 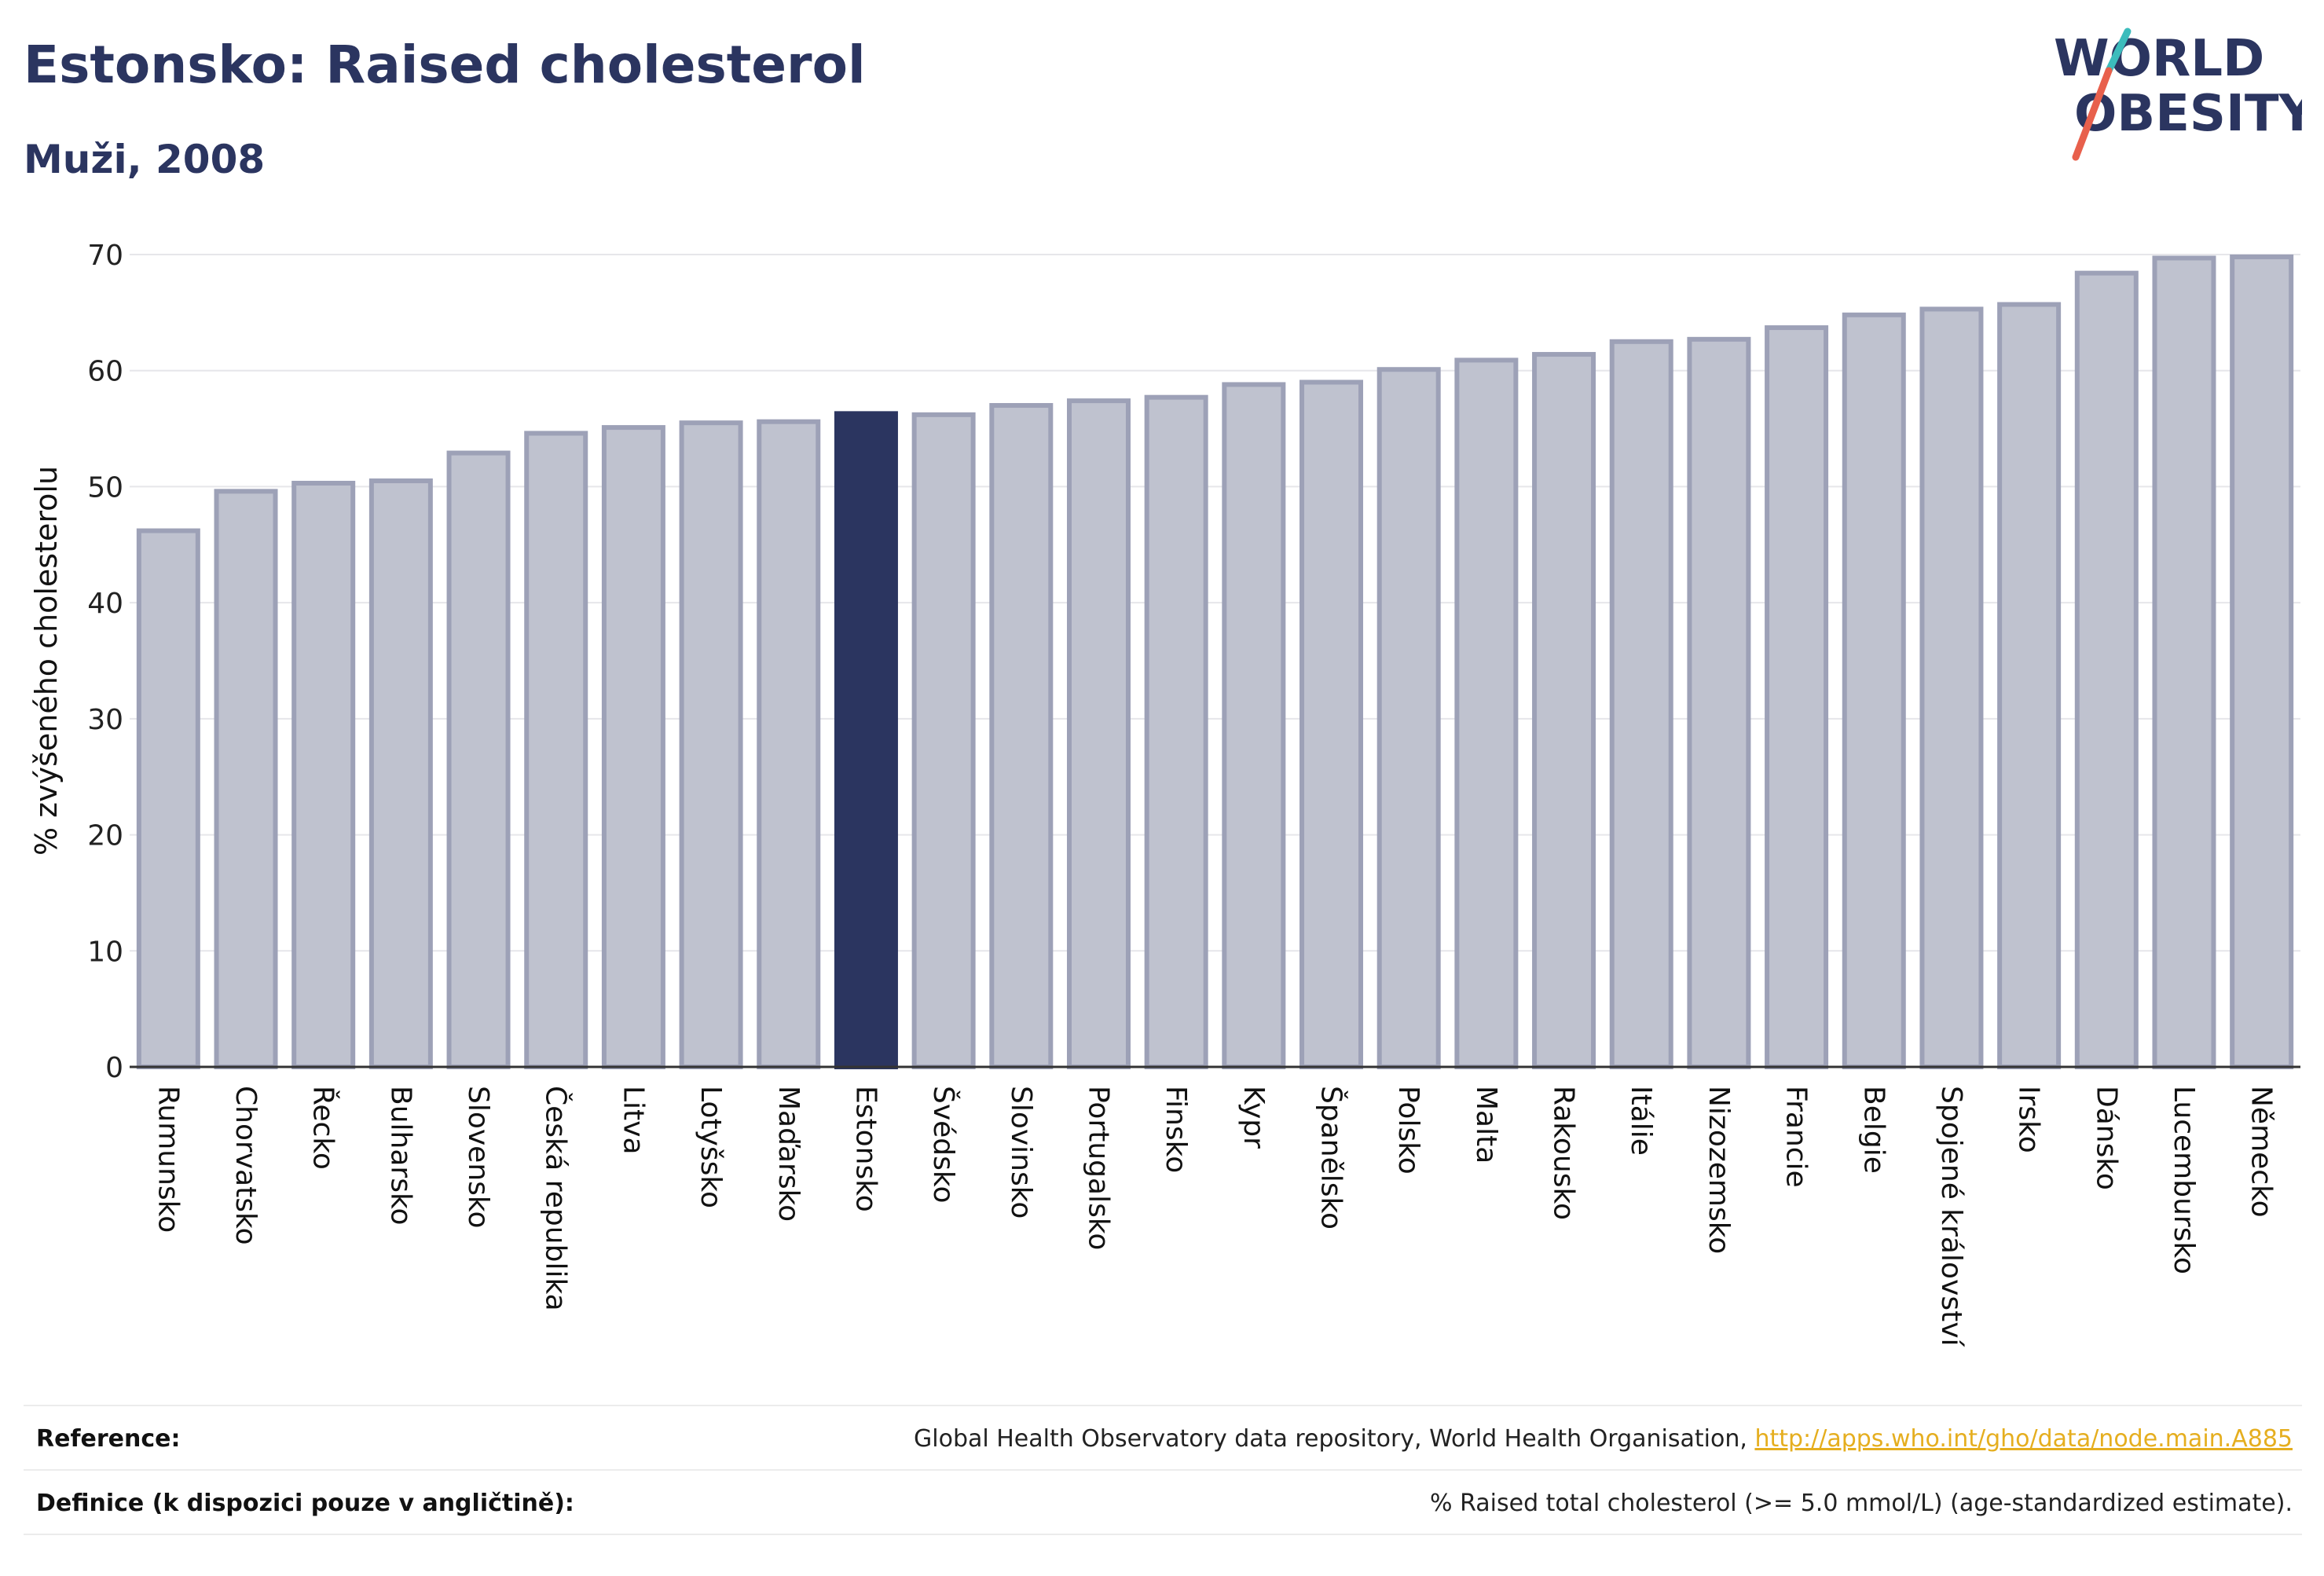 I want to click on x-tick-label: Irsko, so click(x=2029, y=1119).